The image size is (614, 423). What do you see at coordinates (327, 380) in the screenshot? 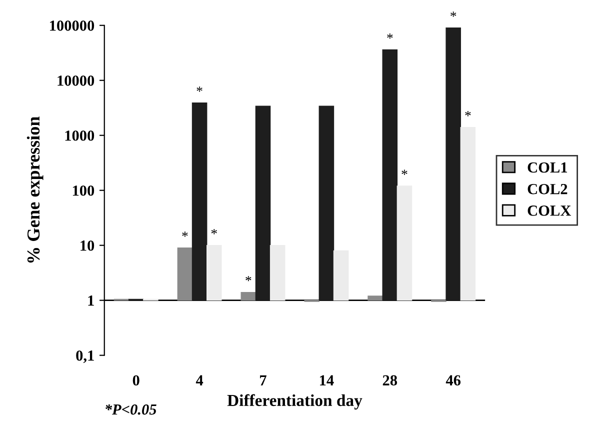
I see `x-tick-label: 14` at bounding box center [327, 380].